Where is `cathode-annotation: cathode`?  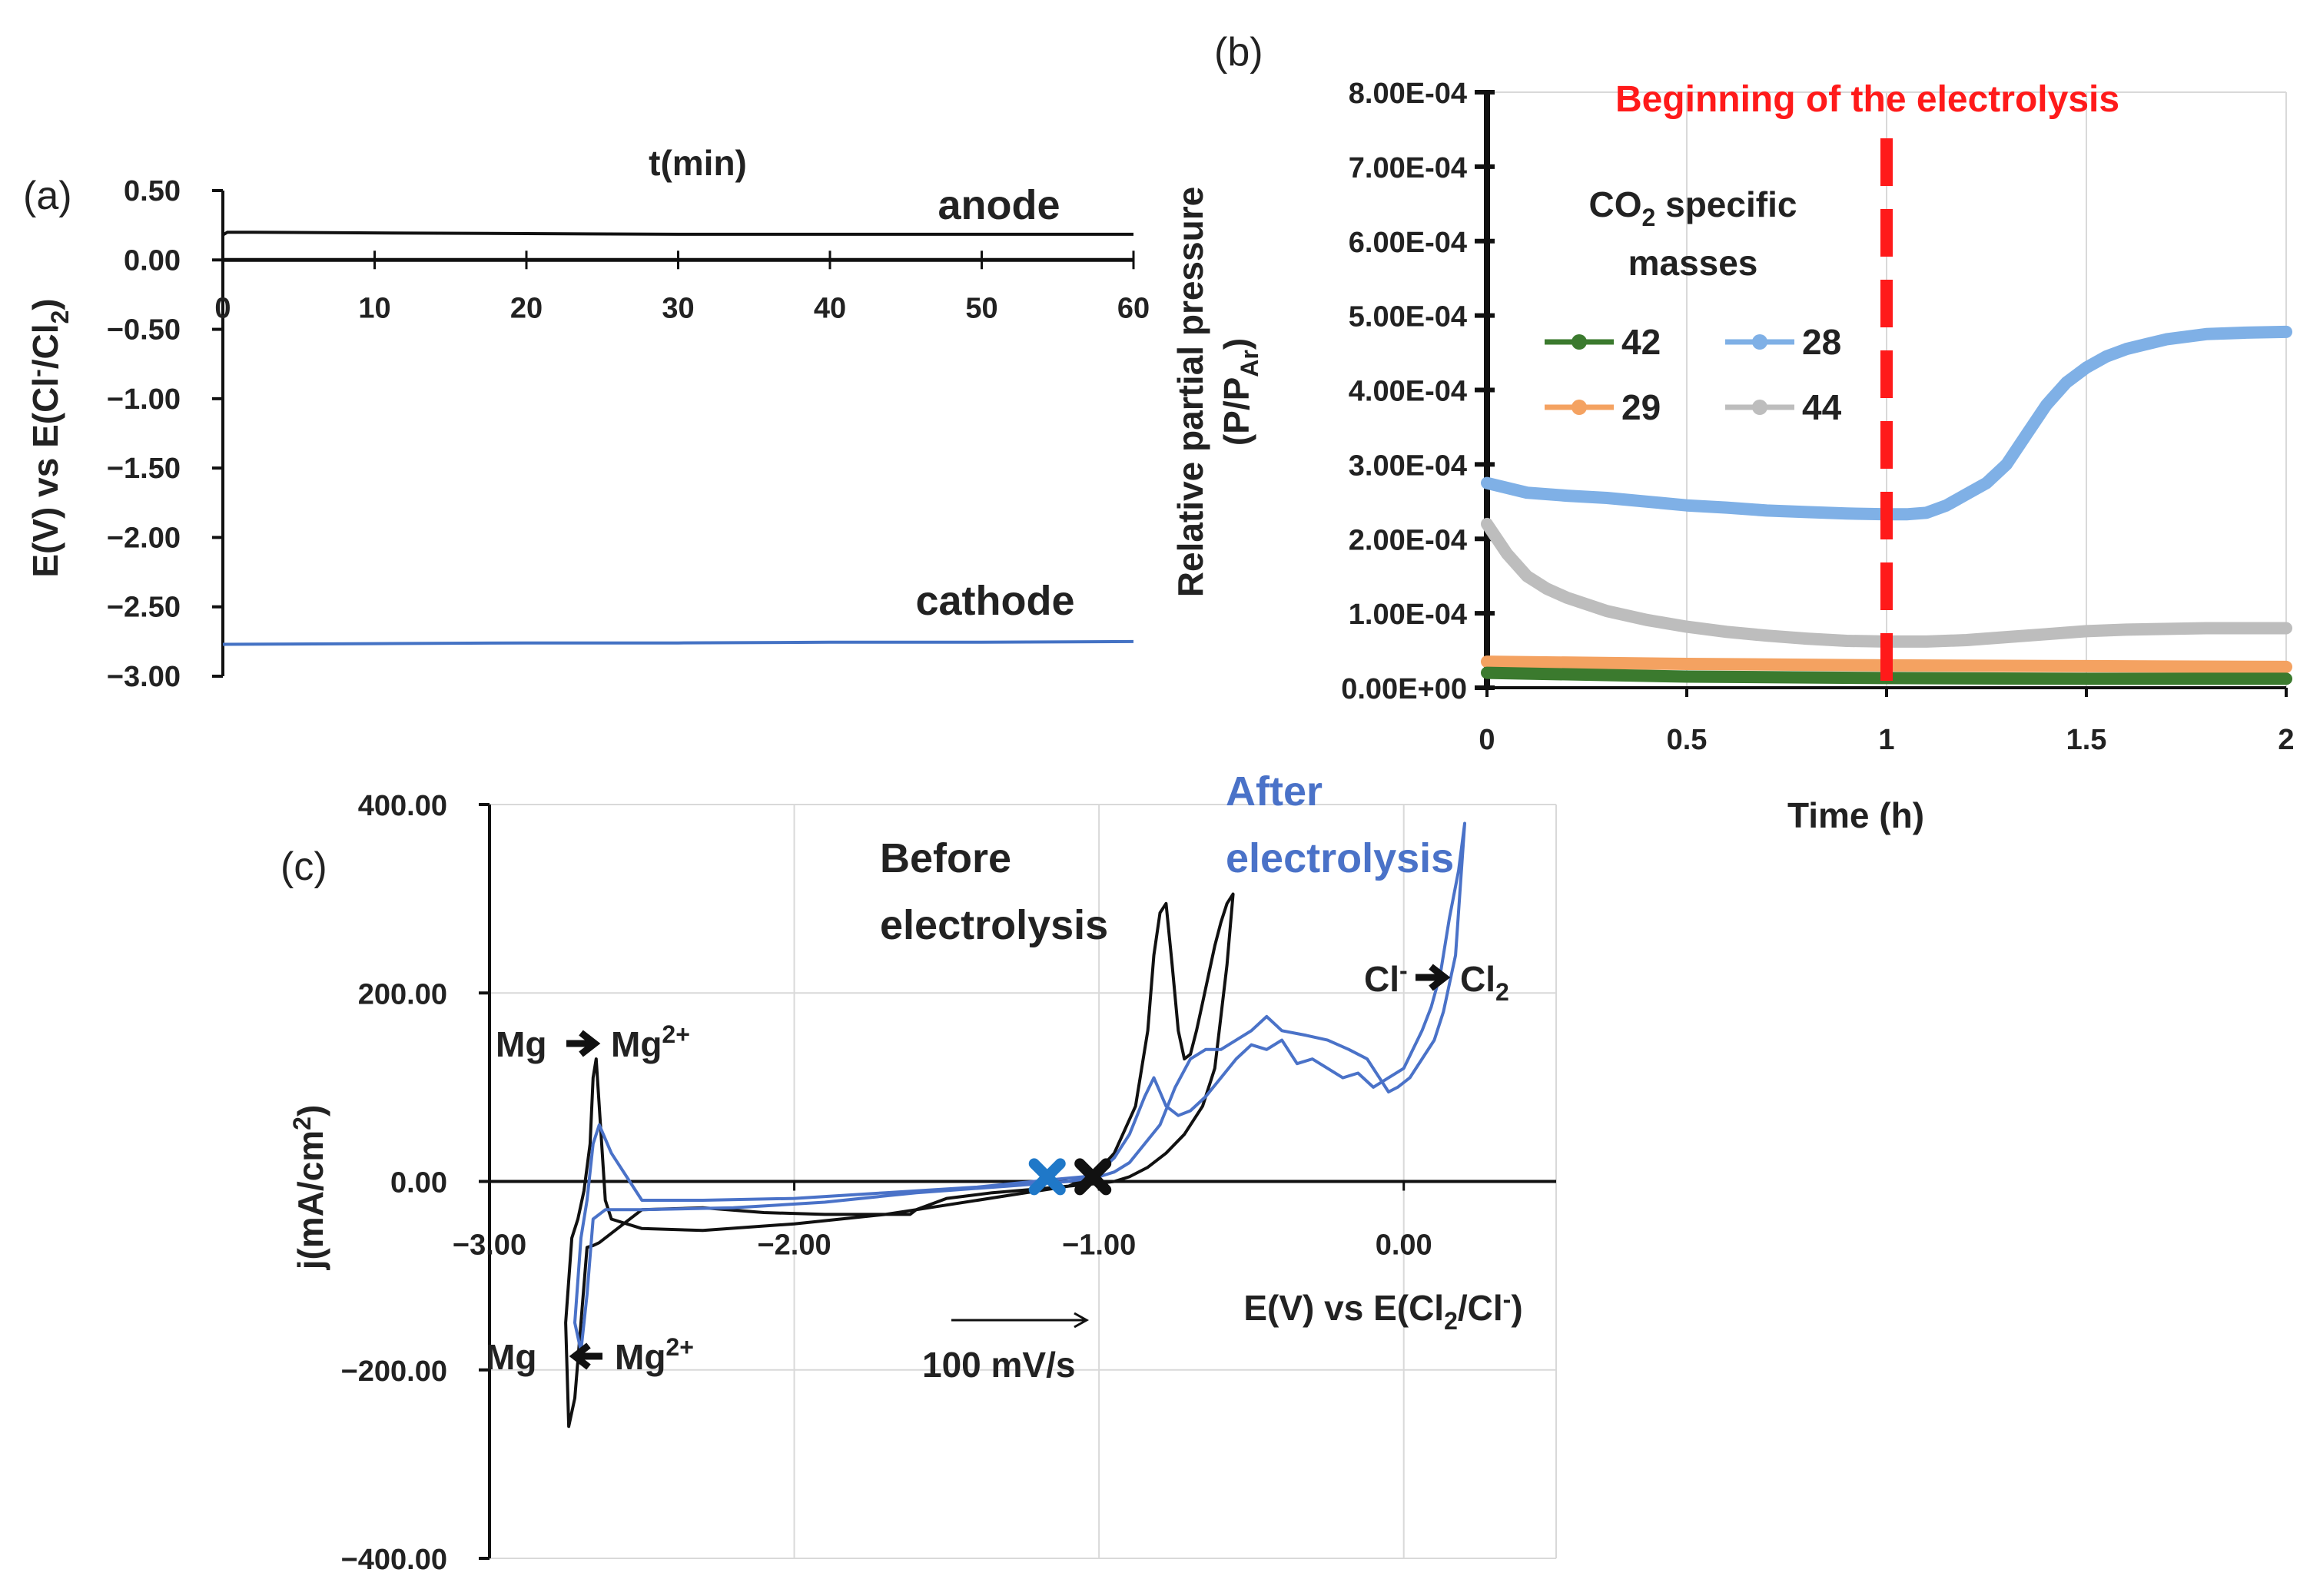 cathode-annotation: cathode is located at coordinates (995, 601).